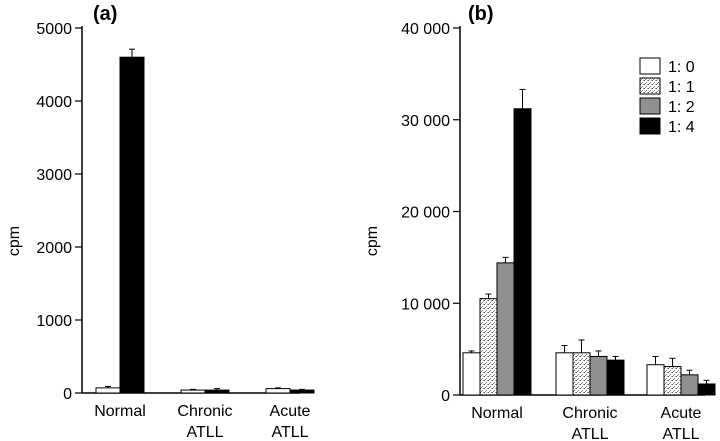 Image resolution: width=720 pixels, height=441 pixels. What do you see at coordinates (425, 213) in the screenshot?
I see `y-tick-label: 20 000` at bounding box center [425, 213].